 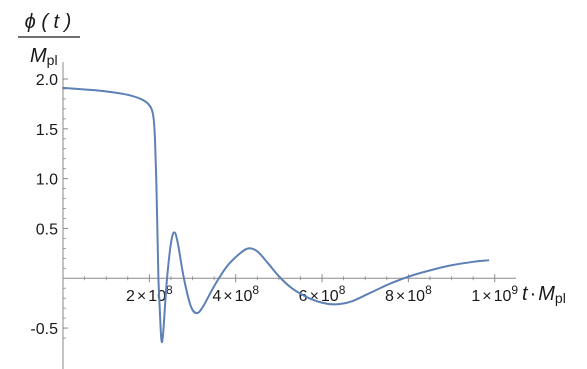 What do you see at coordinates (47, 180) in the screenshot?
I see `y-tick-label: 1.0` at bounding box center [47, 180].